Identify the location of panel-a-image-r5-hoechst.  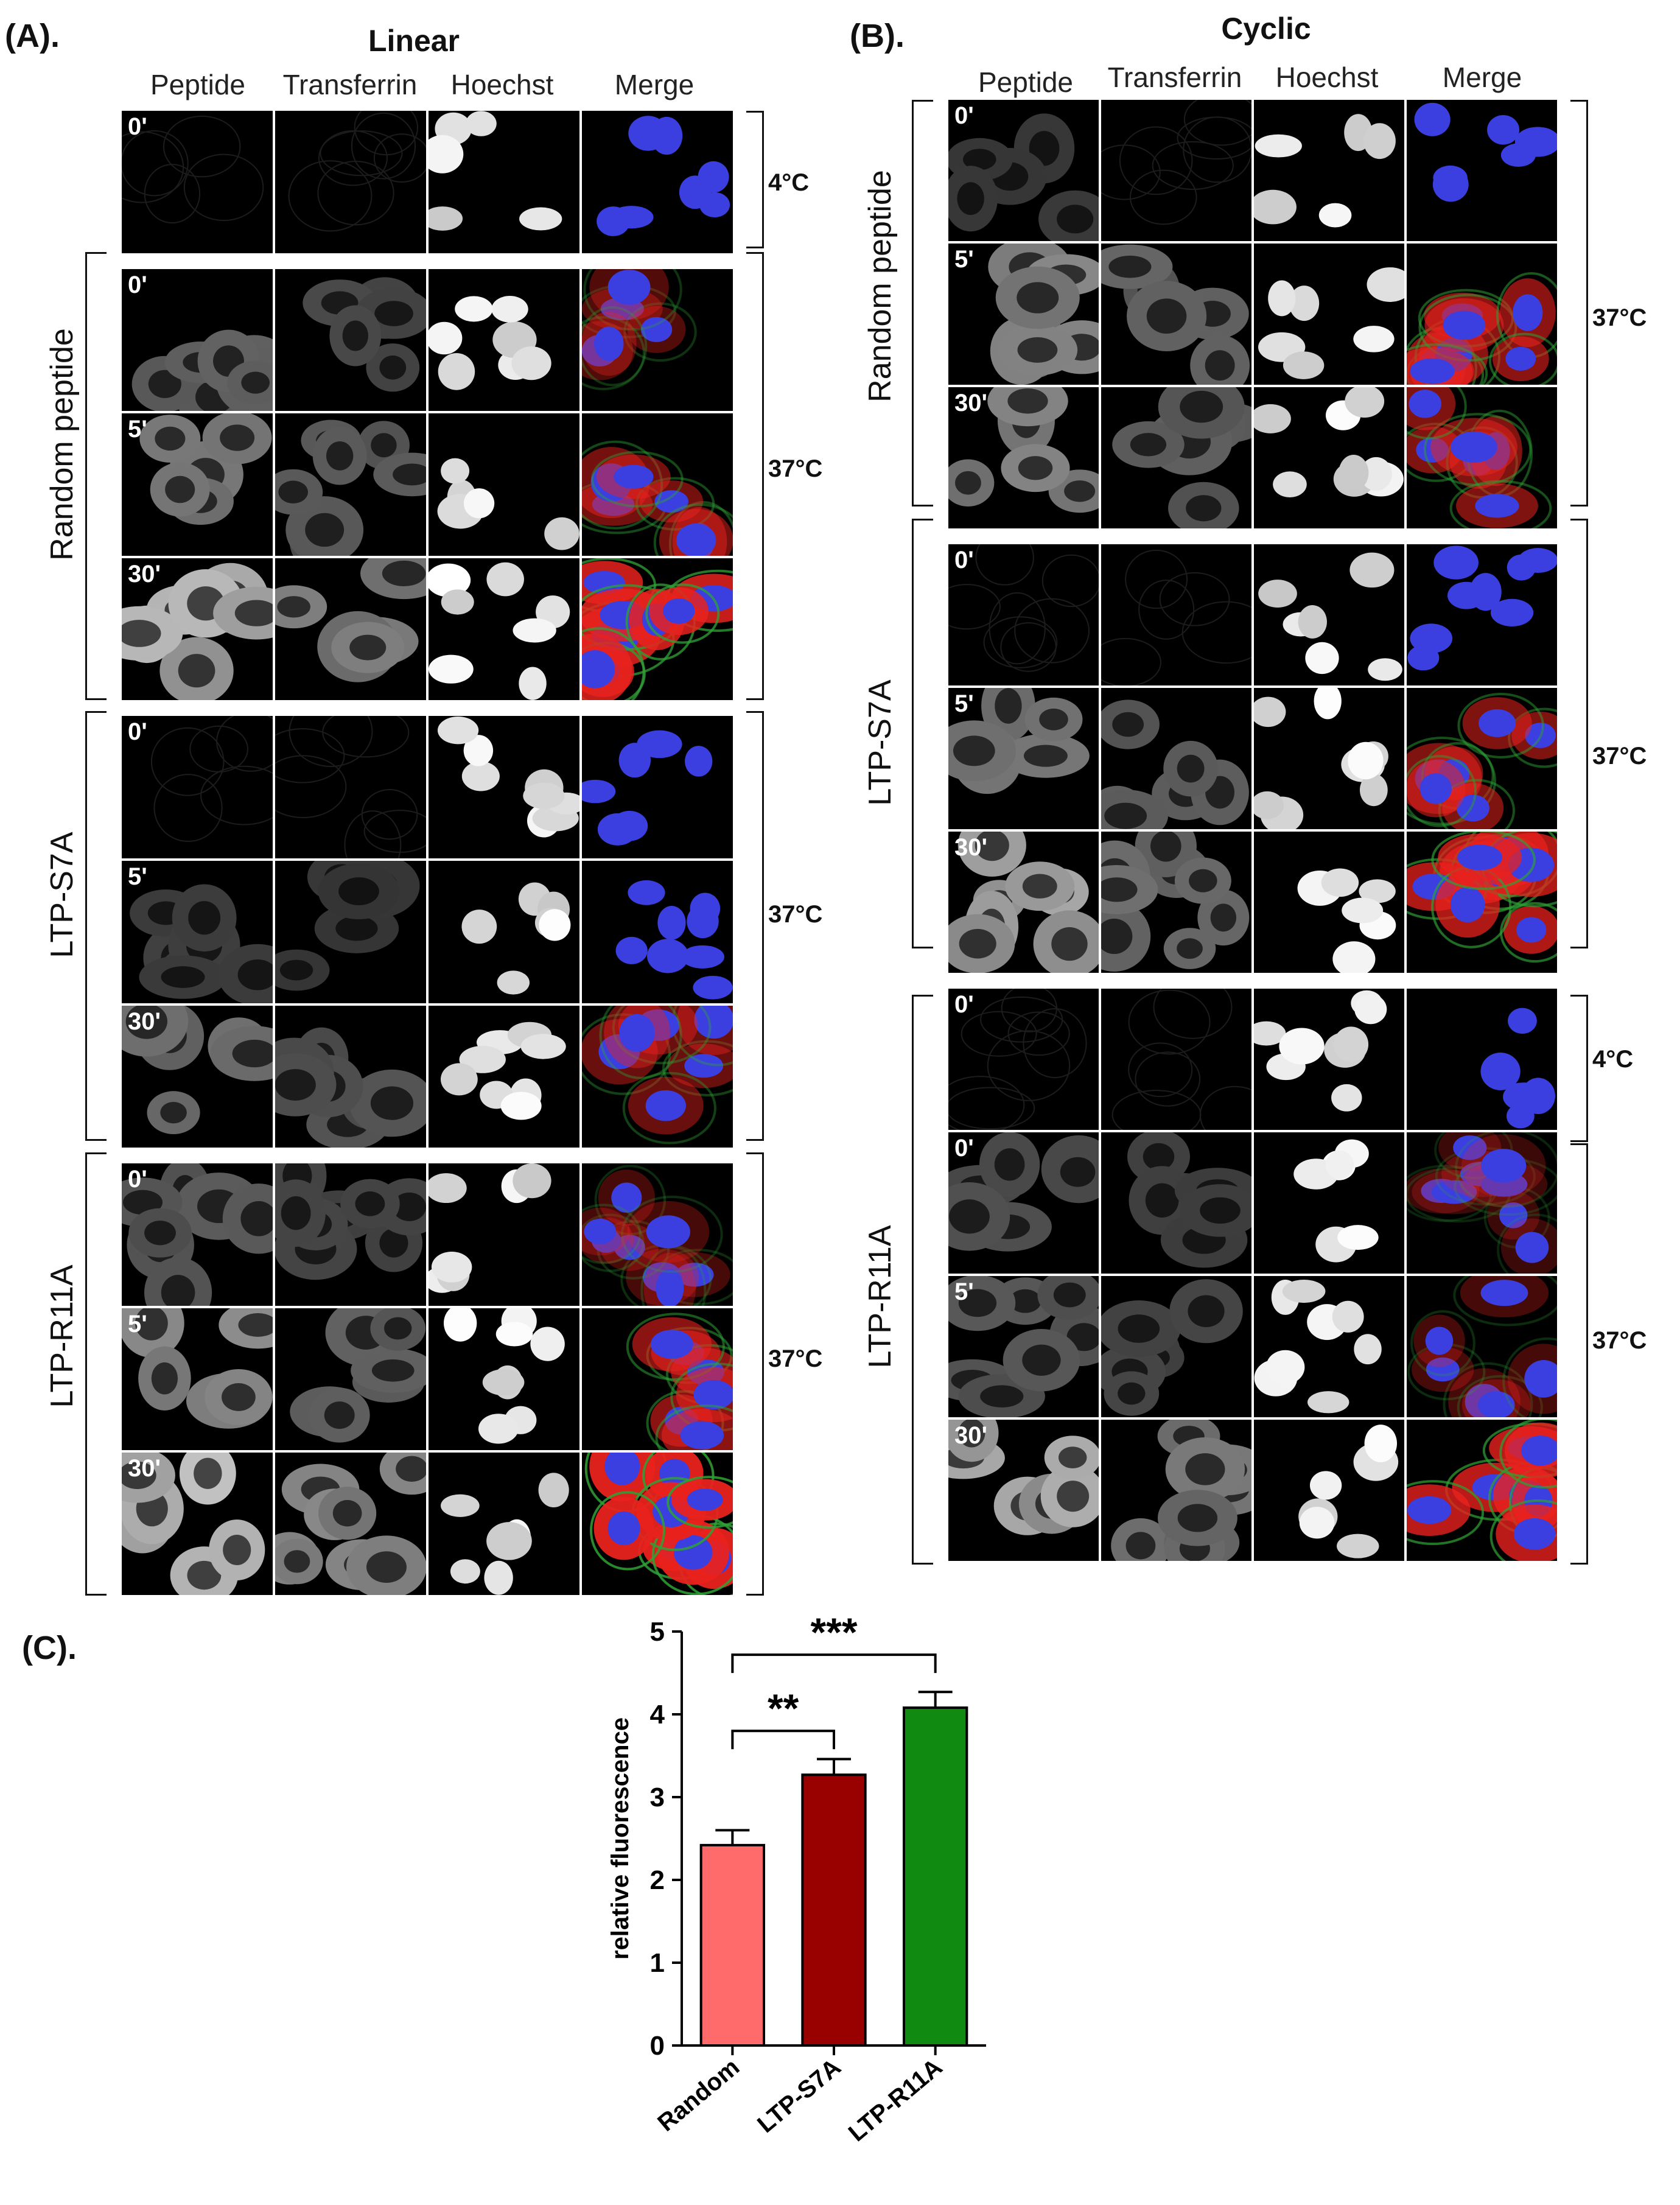
(504, 787).